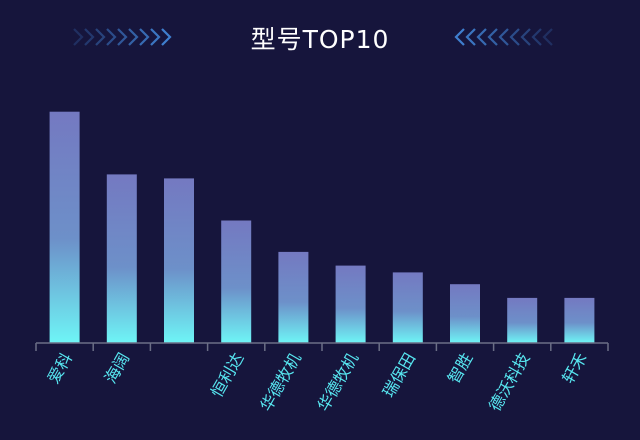 The image size is (640, 440). I want to click on category-label: 智胜, so click(460, 368).